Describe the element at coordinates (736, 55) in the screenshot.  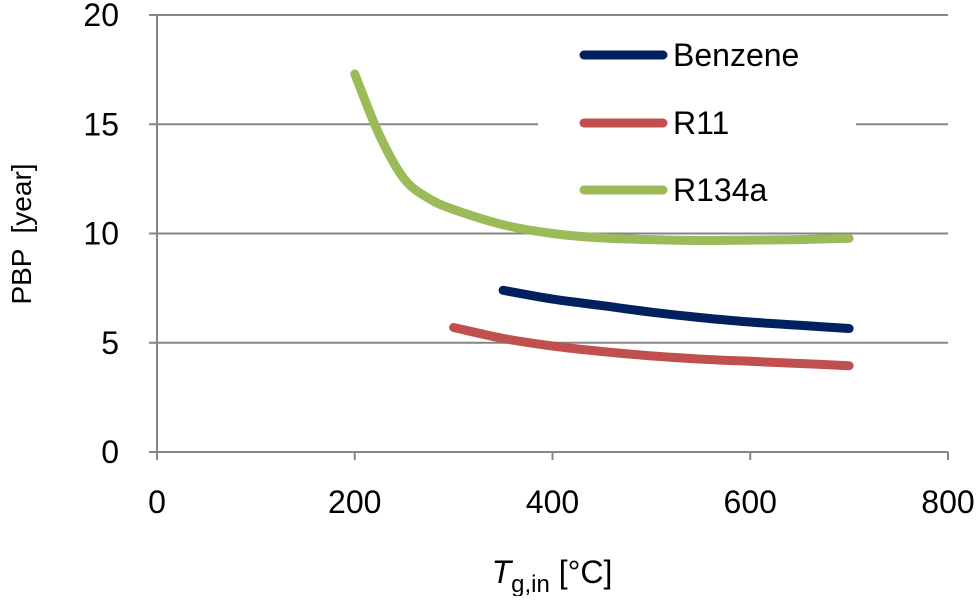
I see `legend-label-benzene: Benzene` at that location.